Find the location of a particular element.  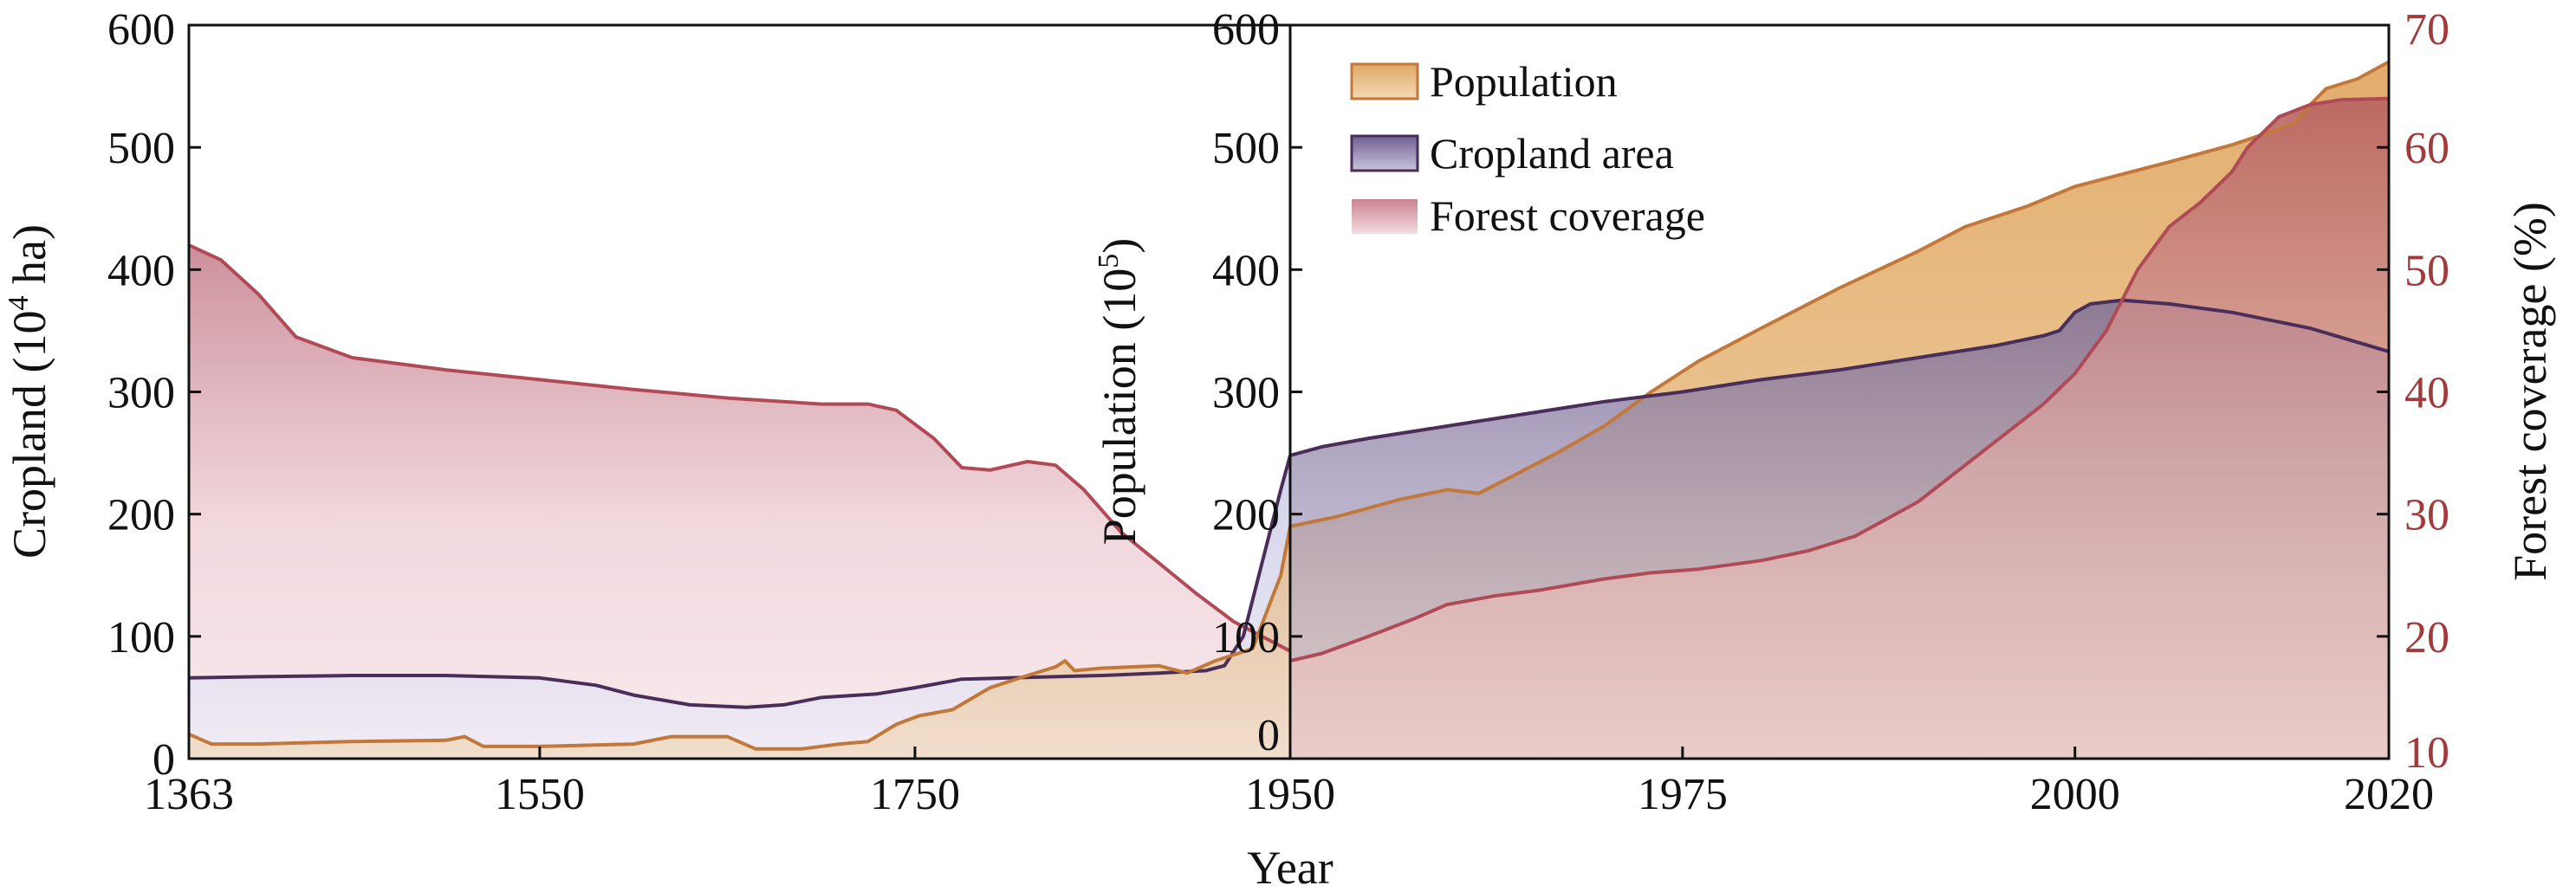

modern-y-axis-ticks: 0 100 200 300 400 500 600 is located at coordinates (1257, 382).